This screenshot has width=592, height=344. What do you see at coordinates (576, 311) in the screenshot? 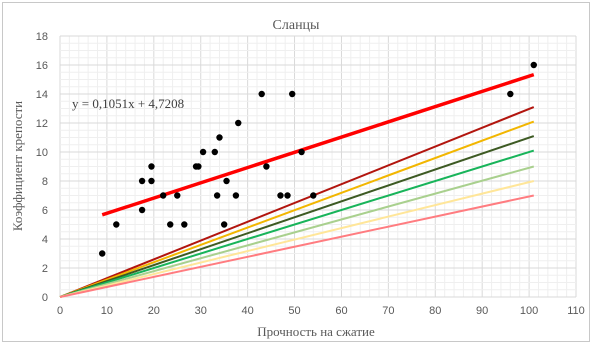
I see `x-tick-label: 110` at bounding box center [576, 311].